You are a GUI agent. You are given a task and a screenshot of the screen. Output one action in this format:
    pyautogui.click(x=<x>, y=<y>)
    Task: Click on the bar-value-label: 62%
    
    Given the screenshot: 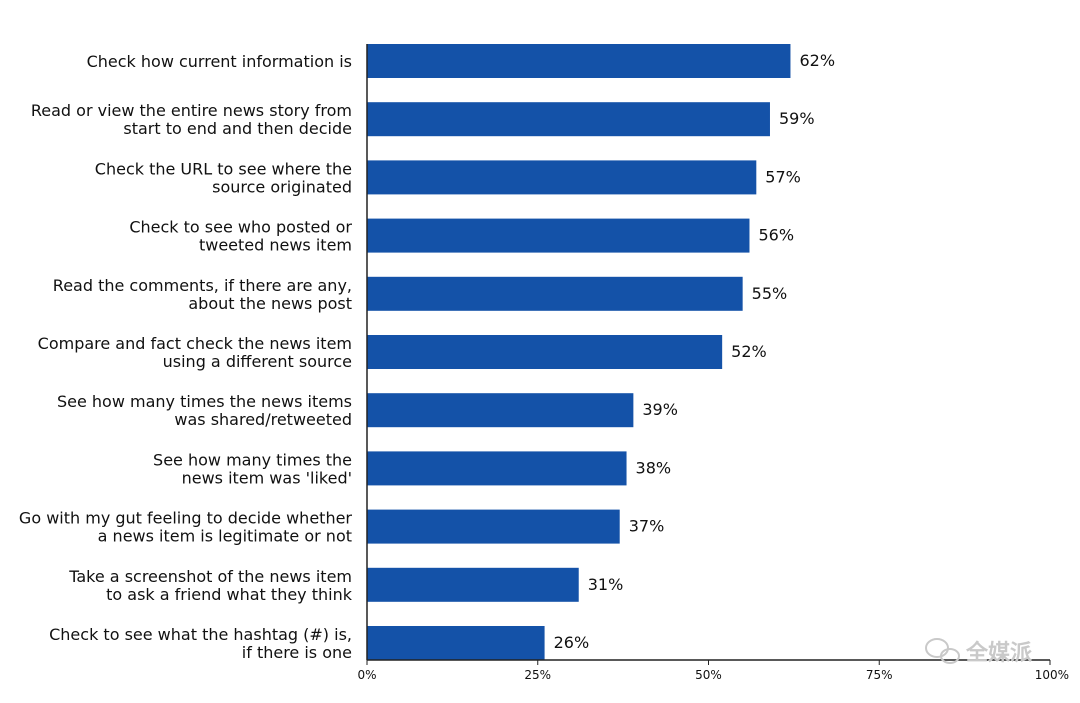 What is the action you would take?
    pyautogui.click(x=817, y=60)
    